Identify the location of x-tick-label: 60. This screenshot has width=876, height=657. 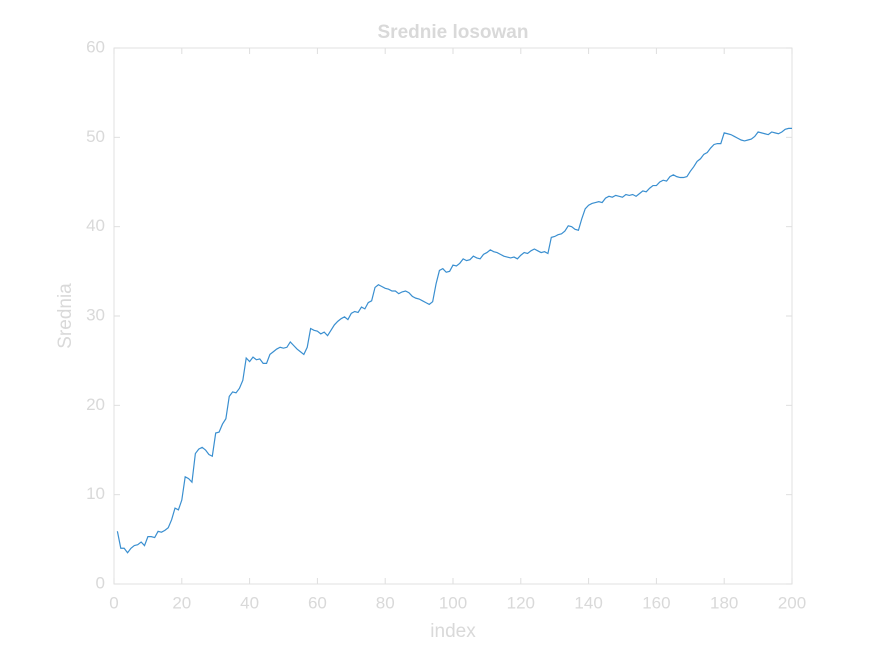
(317, 602).